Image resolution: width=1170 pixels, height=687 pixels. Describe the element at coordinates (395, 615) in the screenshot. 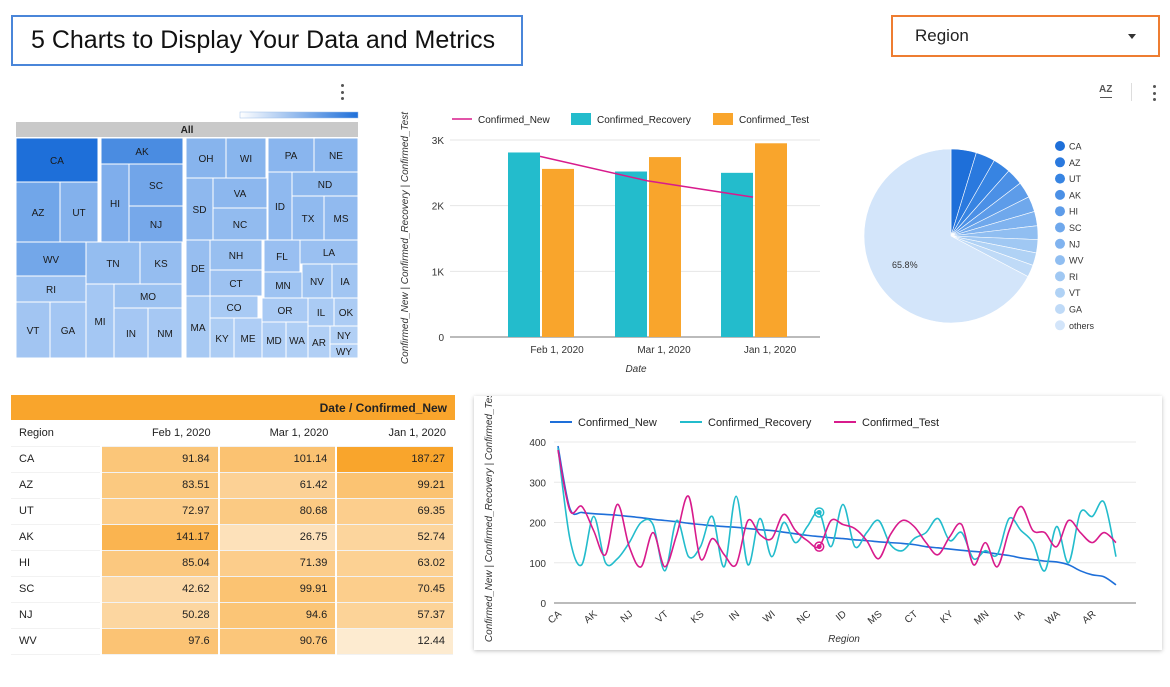

I see `pivot-cell: 57.37` at that location.